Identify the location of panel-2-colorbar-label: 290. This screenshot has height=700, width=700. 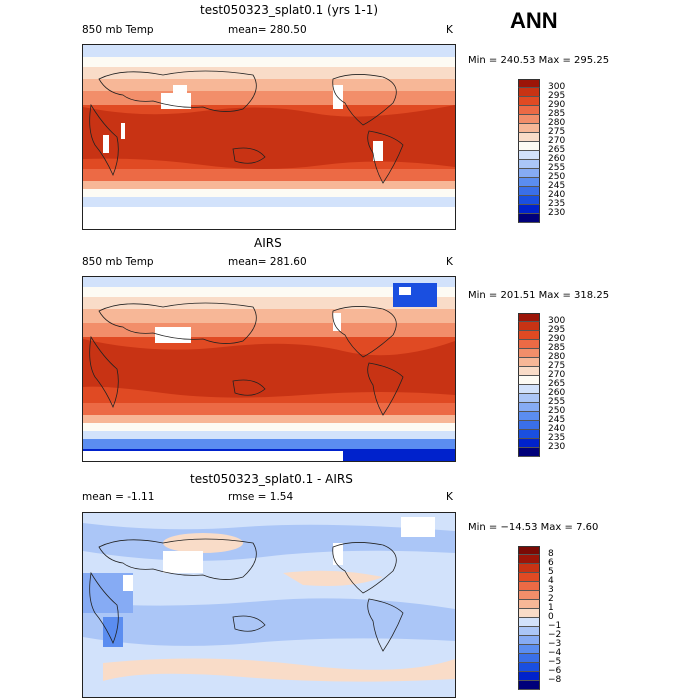
(557, 339).